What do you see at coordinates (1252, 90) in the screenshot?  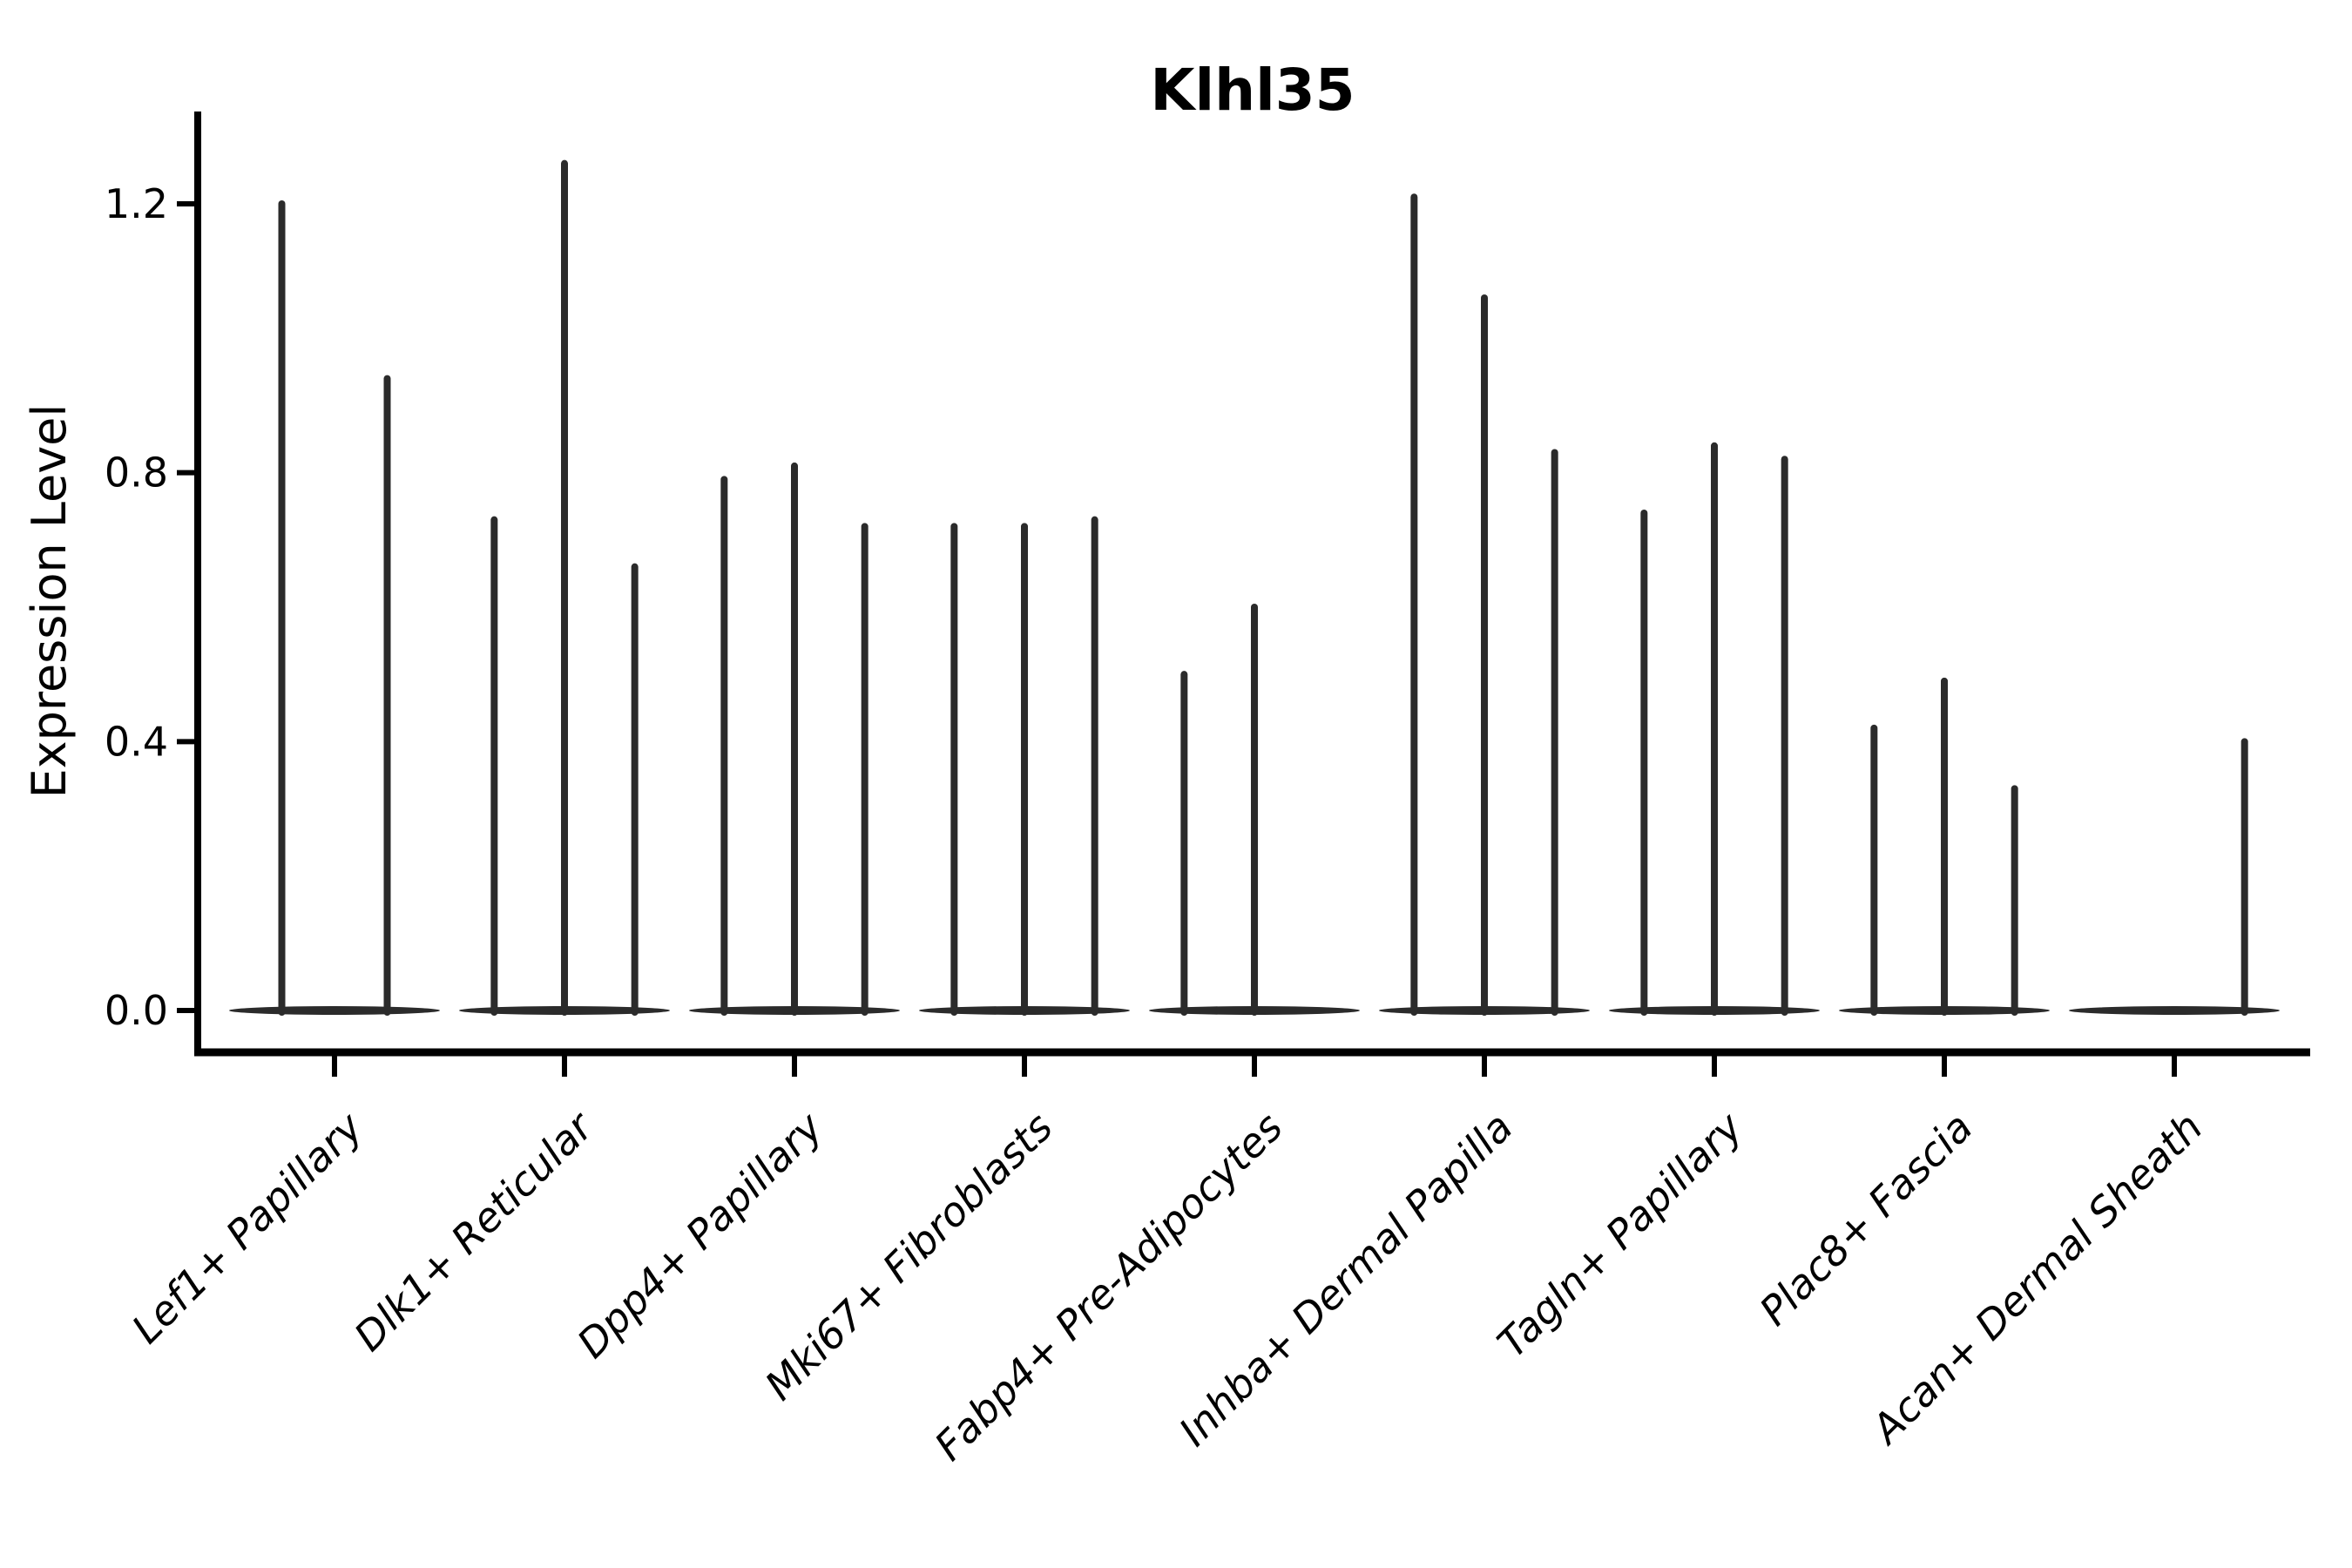 I see `chart-title: Klhl35` at bounding box center [1252, 90].